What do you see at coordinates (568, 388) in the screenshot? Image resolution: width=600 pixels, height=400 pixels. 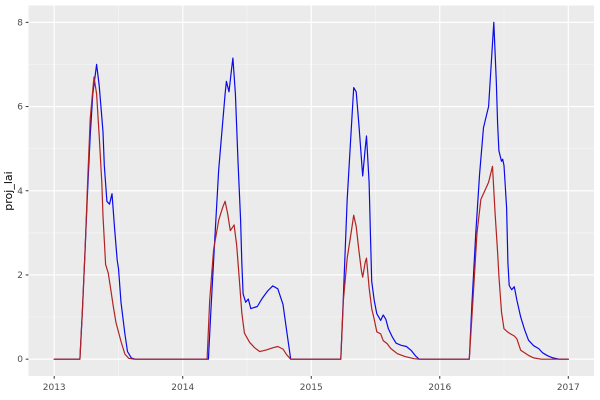 I see `x-tick-label: 2017` at bounding box center [568, 388].